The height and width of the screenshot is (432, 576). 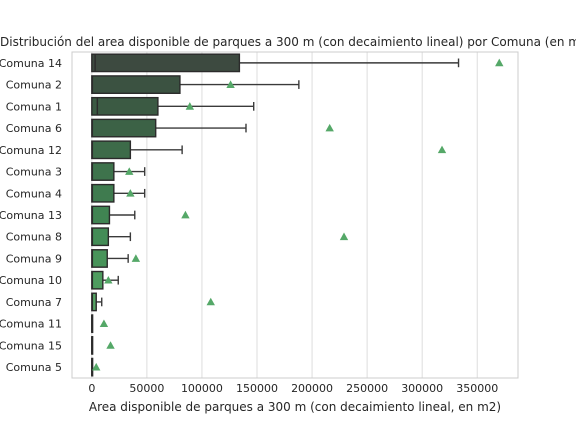 What do you see at coordinates (202, 388) in the screenshot?
I see `x-tick-label: 100000` at bounding box center [202, 388].